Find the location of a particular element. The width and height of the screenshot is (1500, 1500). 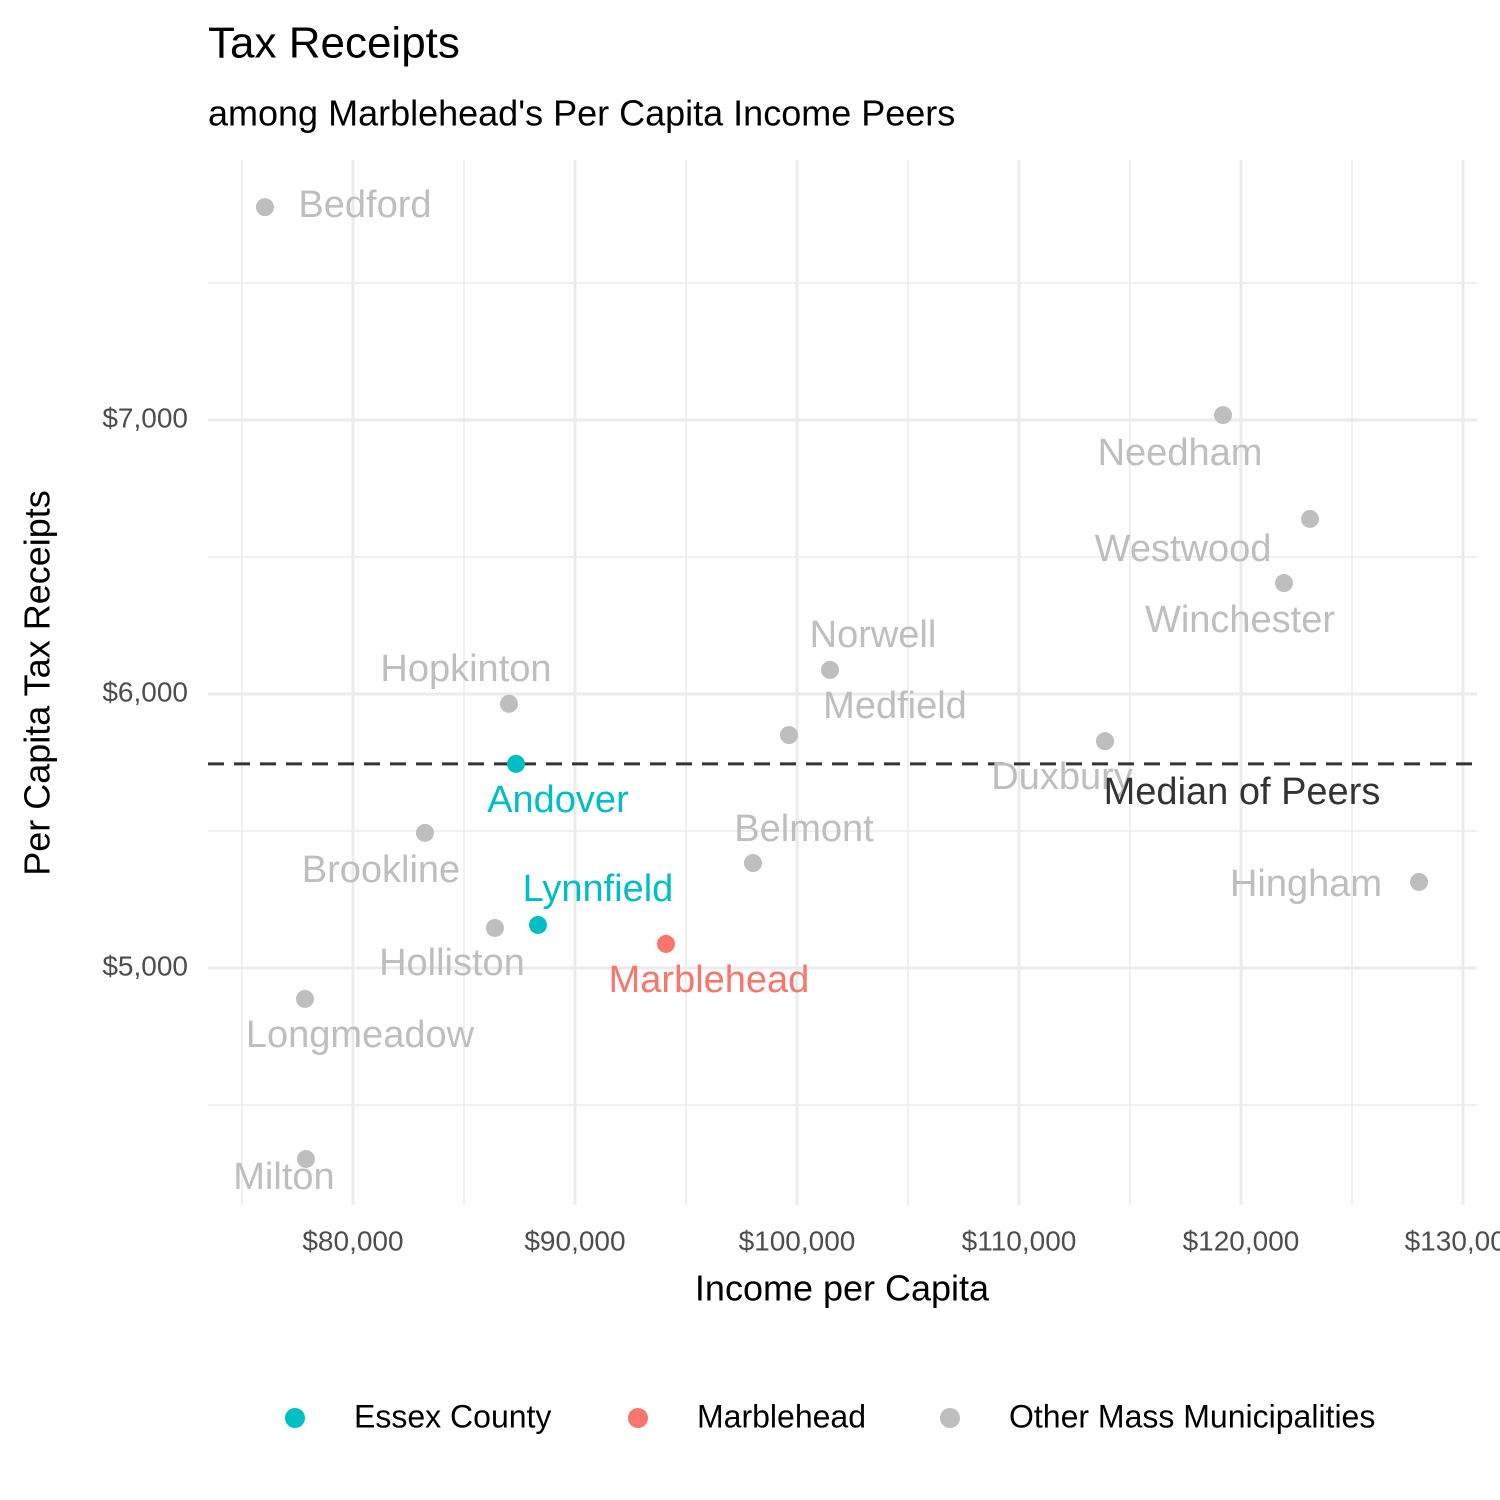

point-label: Holliston is located at coordinates (452, 963).